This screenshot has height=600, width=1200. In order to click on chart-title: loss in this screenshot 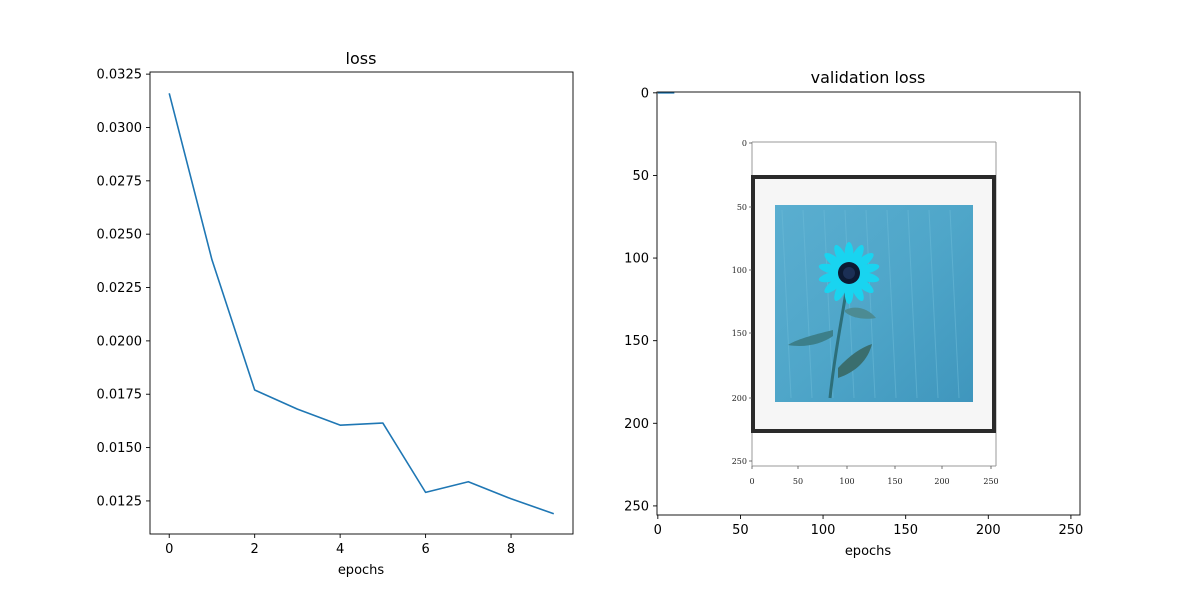, I will do `click(361, 58)`.